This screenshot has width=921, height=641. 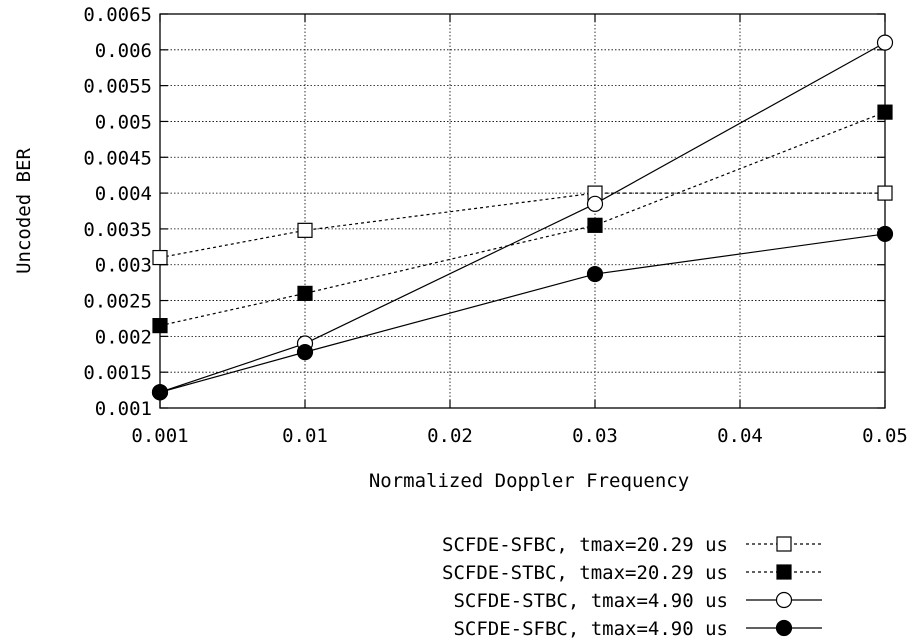 What do you see at coordinates (123, 122) in the screenshot?
I see `y-tick-label: 0.005` at bounding box center [123, 122].